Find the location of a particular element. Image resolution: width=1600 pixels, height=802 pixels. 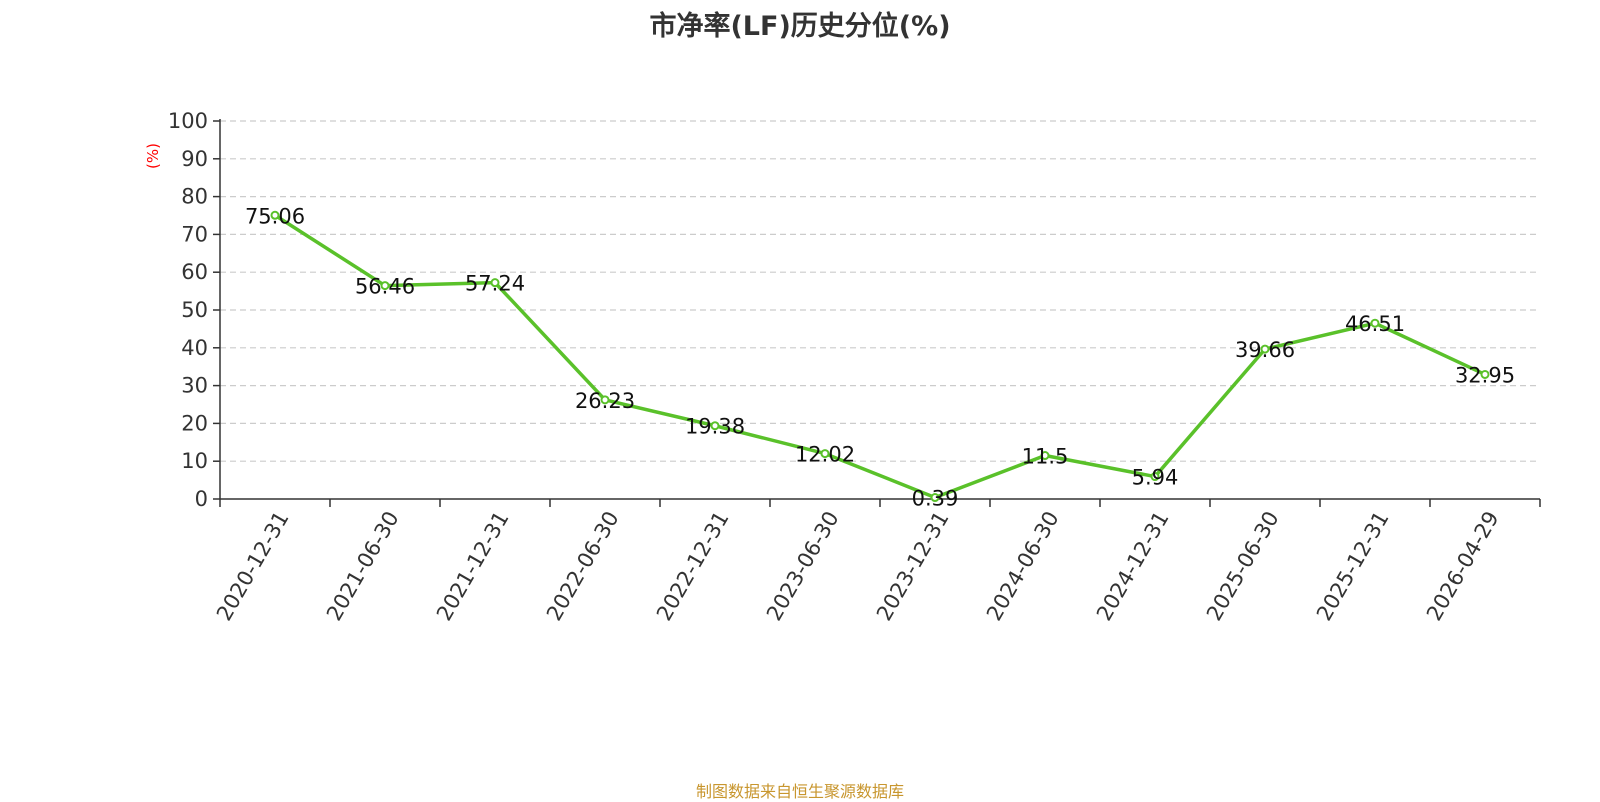

x-tick-label: 2026-04-29 is located at coordinates (1463, 566).